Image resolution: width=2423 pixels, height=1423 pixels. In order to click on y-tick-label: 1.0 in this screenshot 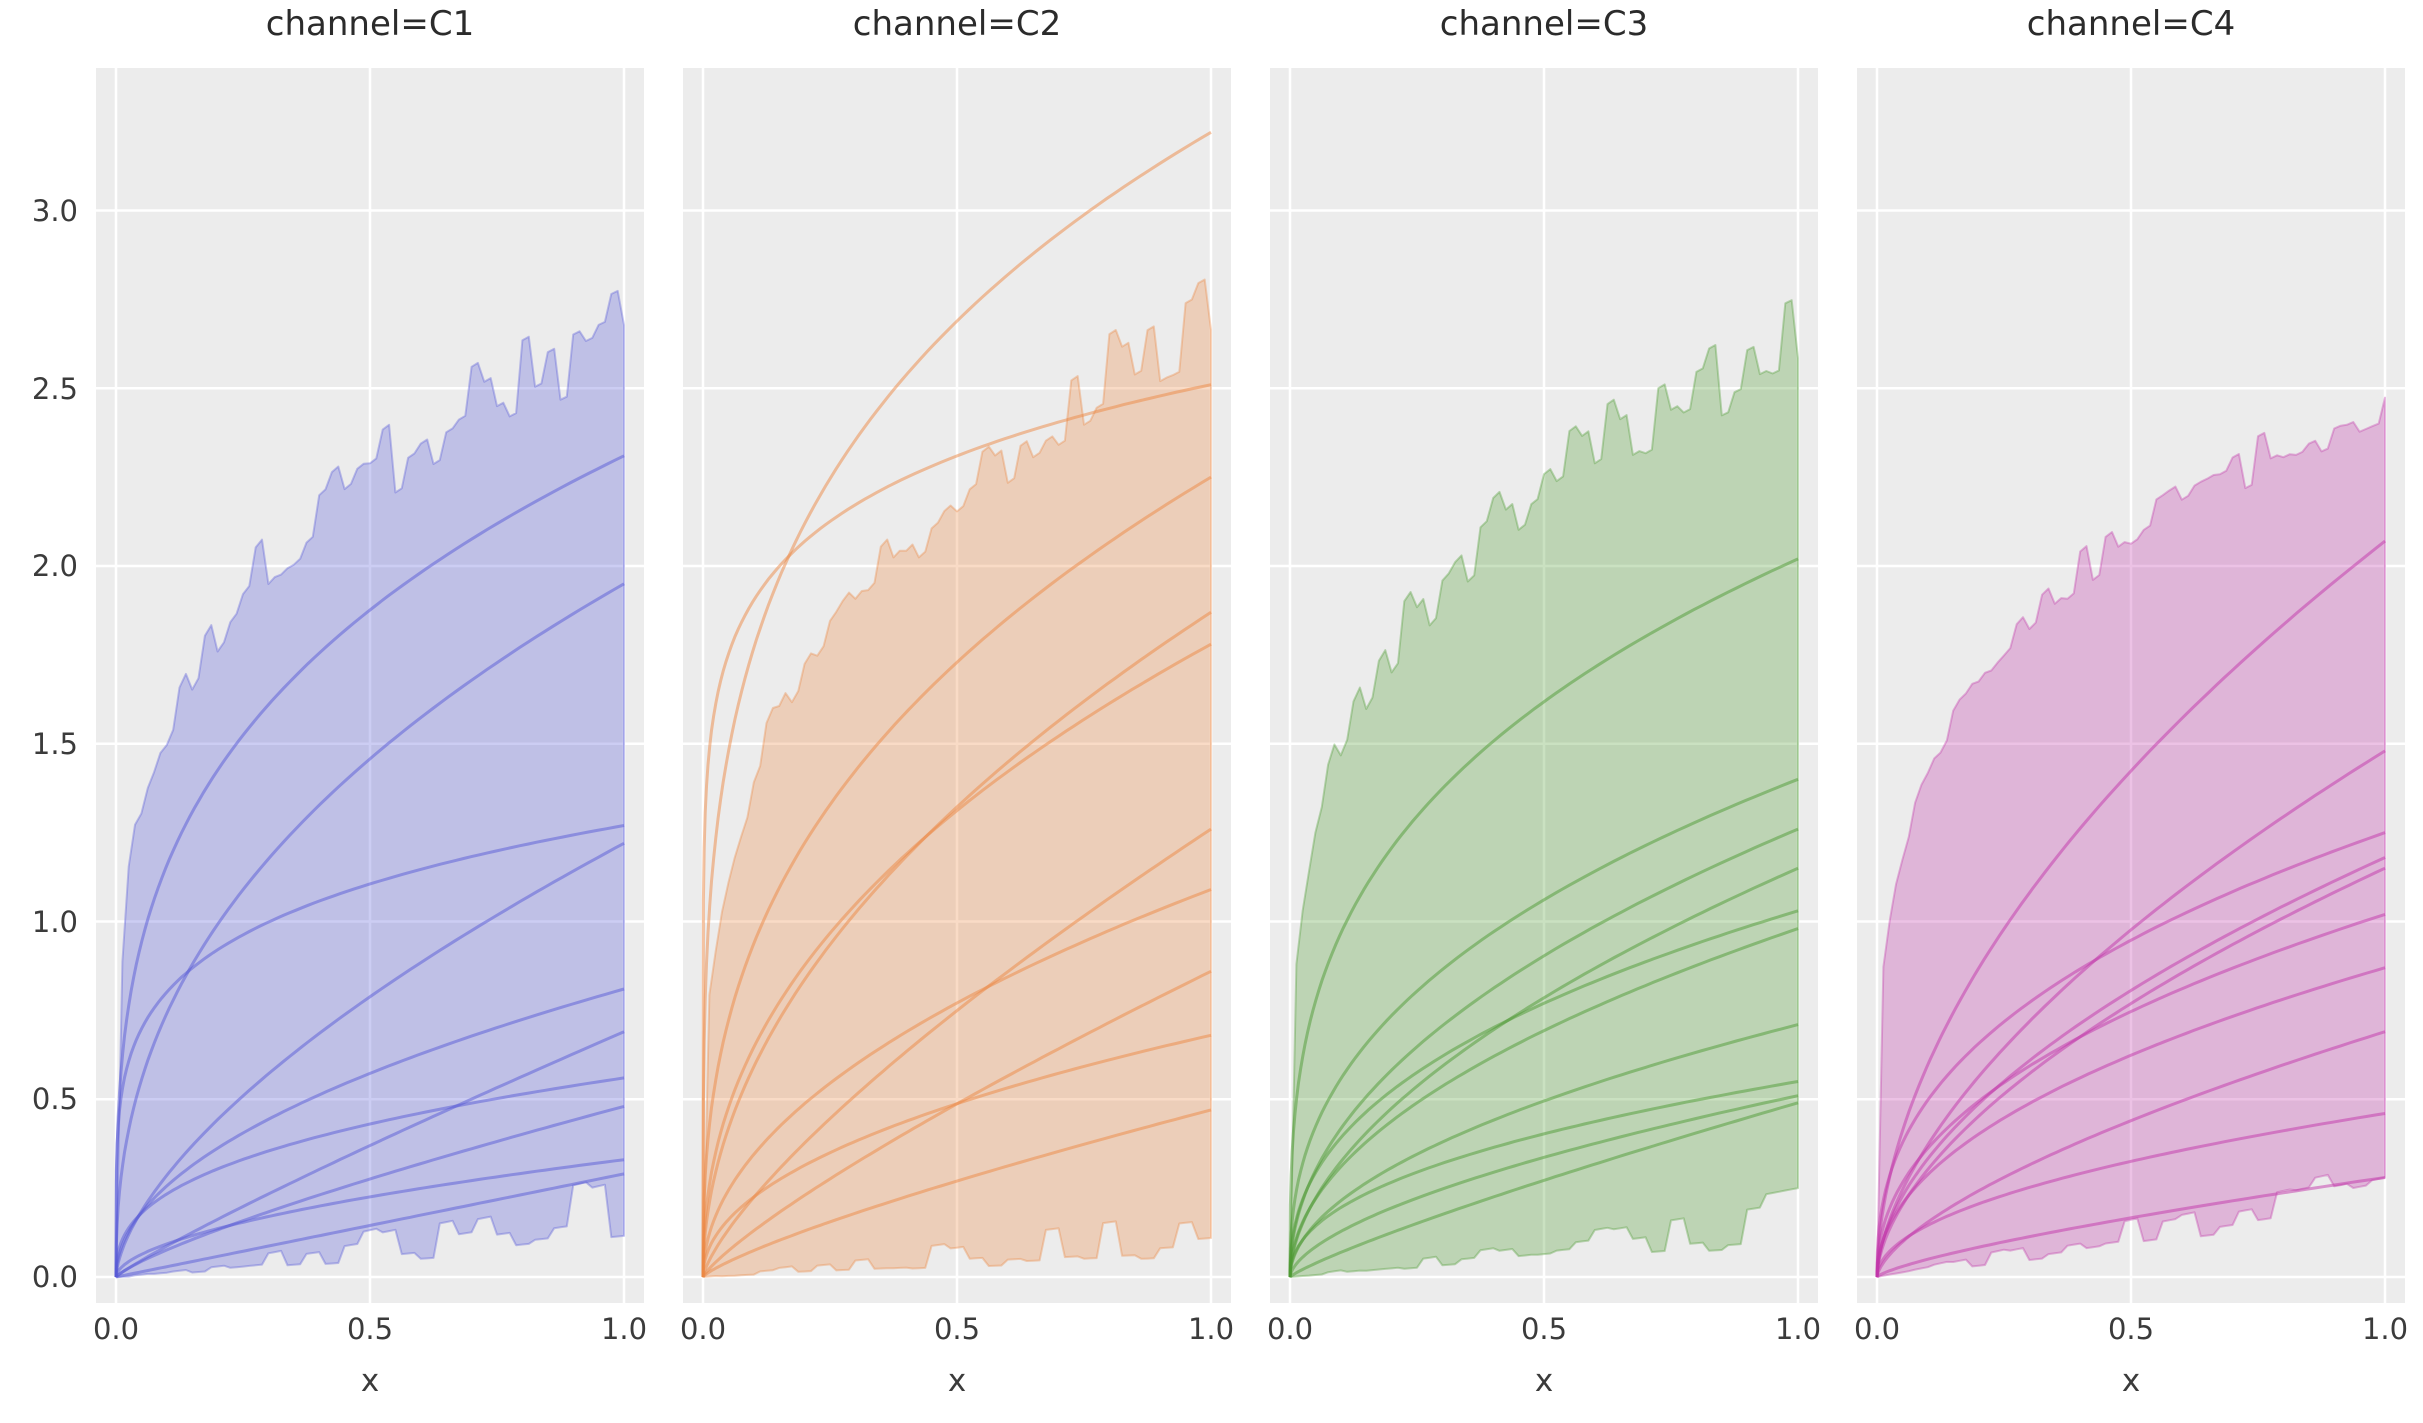, I will do `click(54, 922)`.